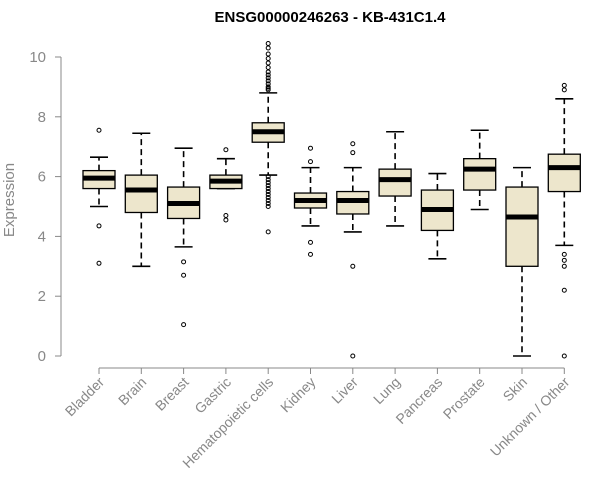  What do you see at coordinates (99, 196) in the screenshot?
I see `box-group-bladder` at bounding box center [99, 196].